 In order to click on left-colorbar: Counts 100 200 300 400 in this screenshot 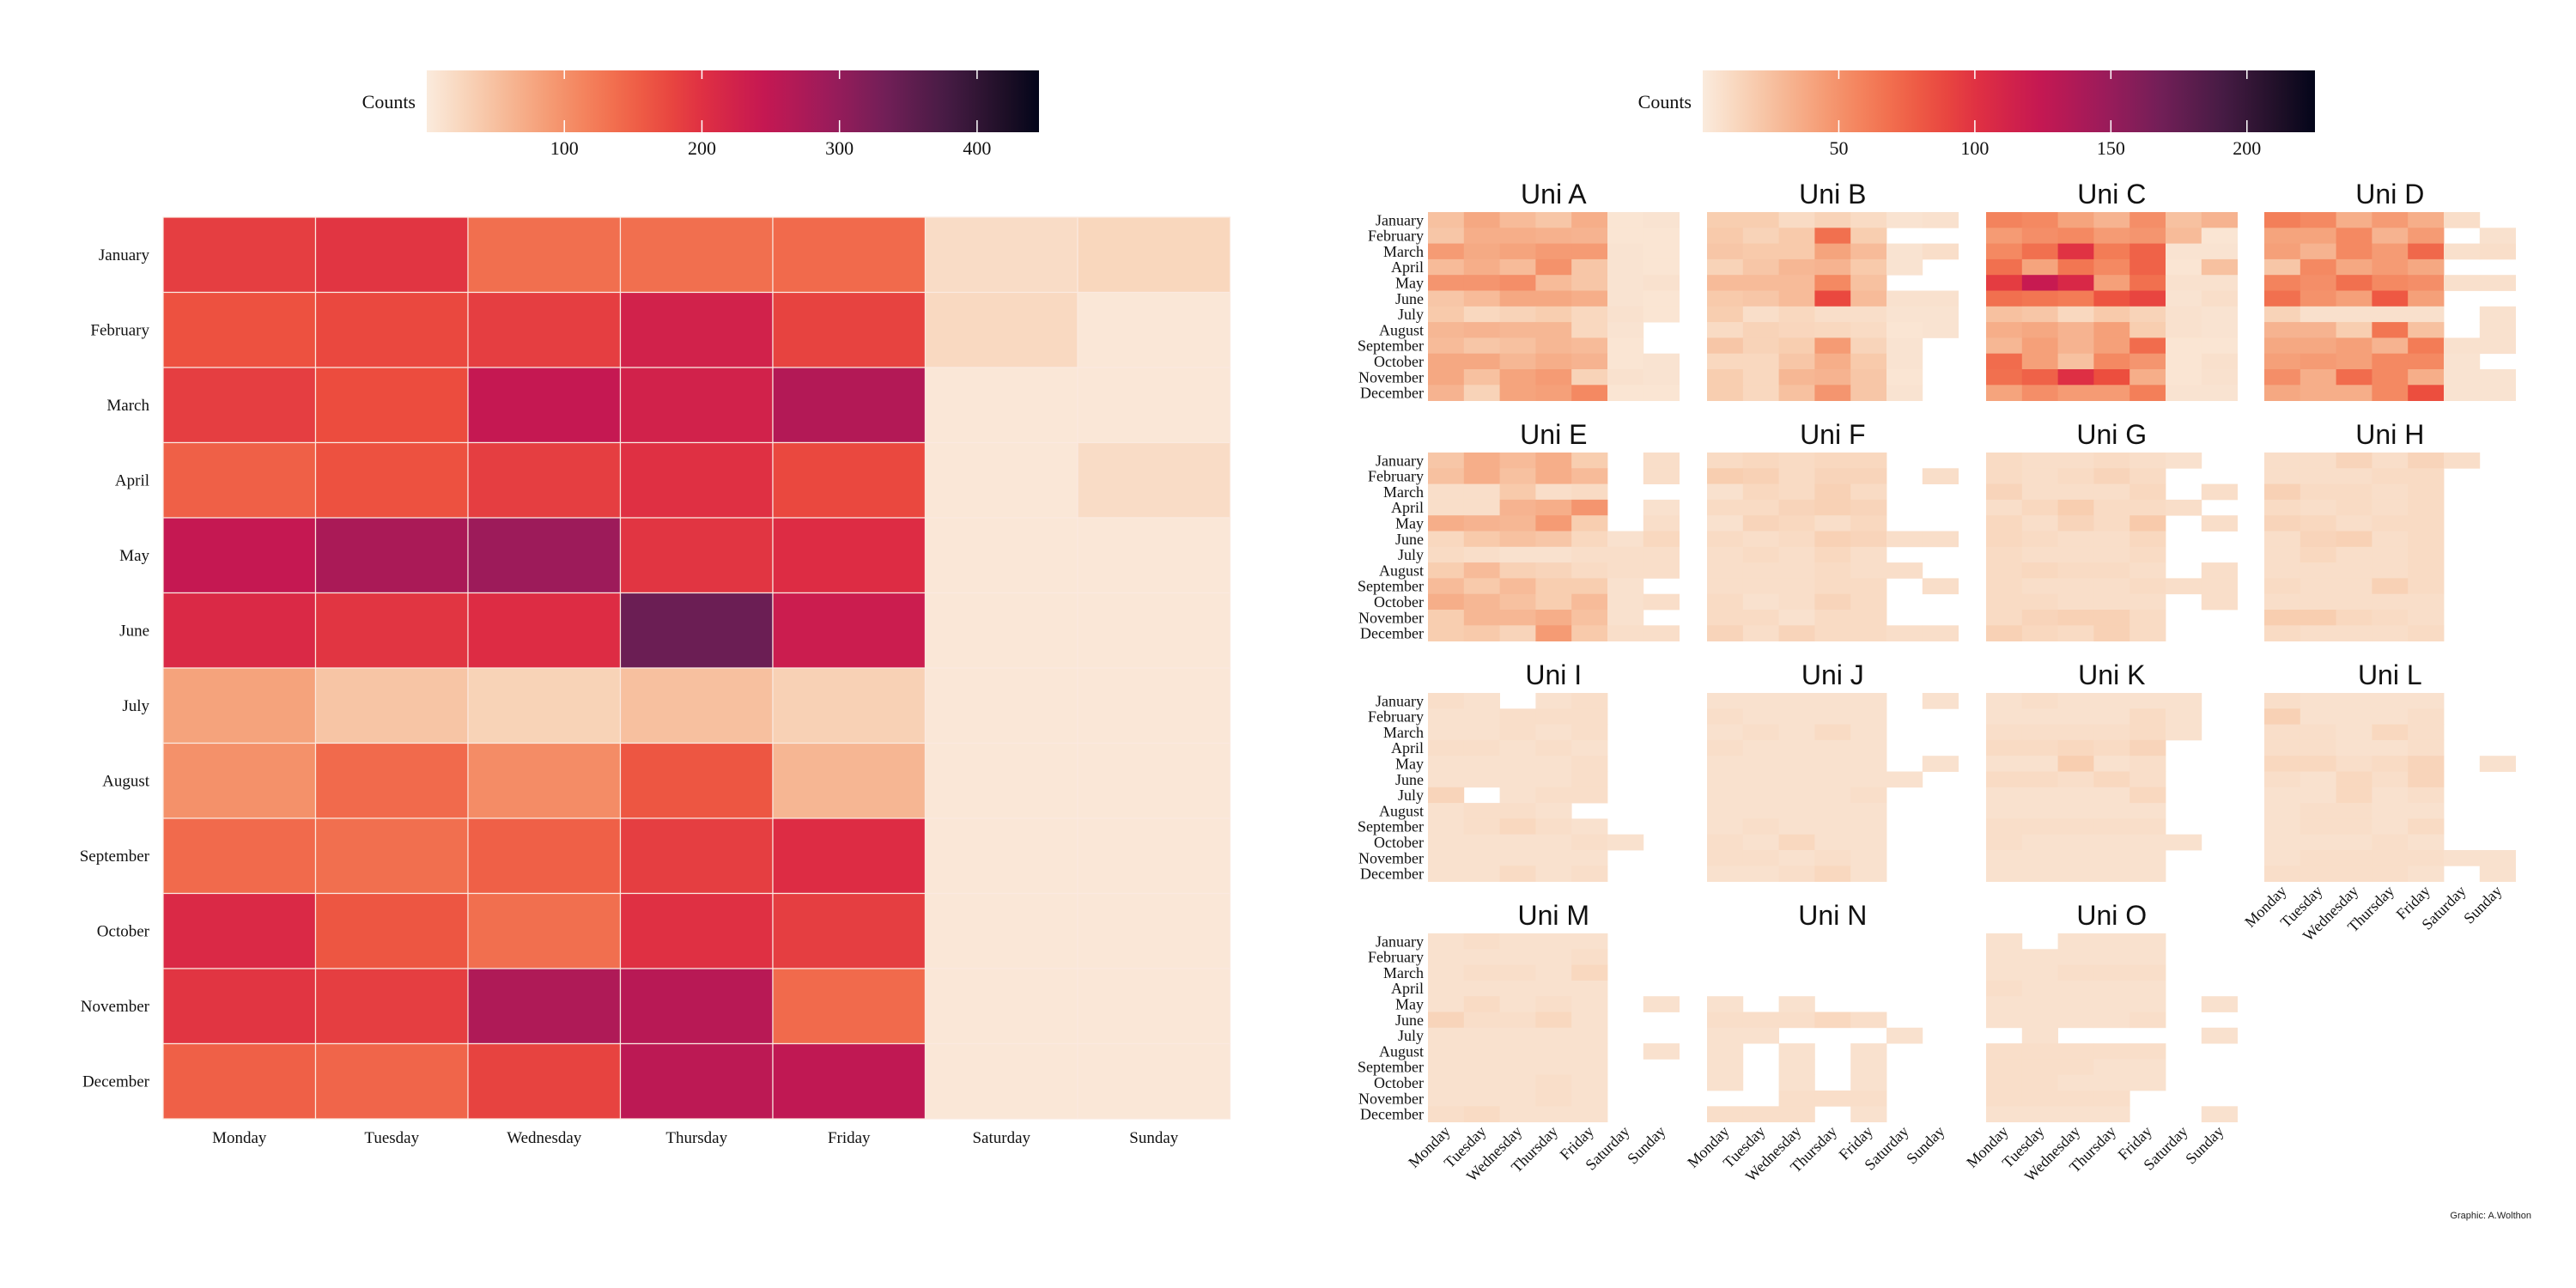, I will do `click(700, 114)`.